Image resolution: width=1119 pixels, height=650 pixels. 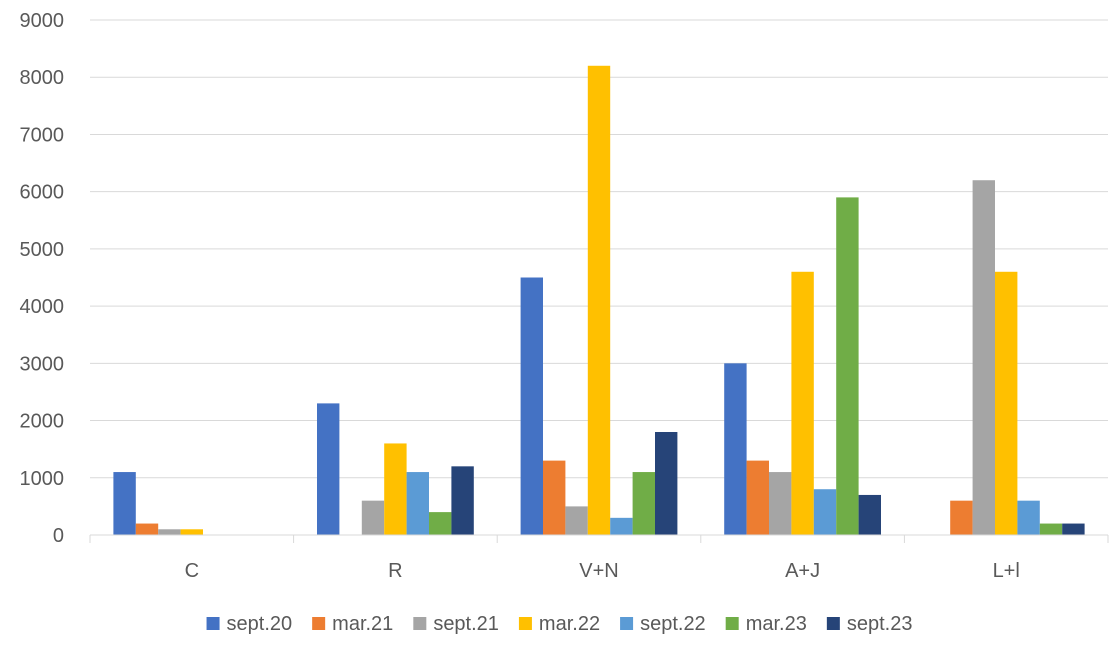 What do you see at coordinates (42, 364) in the screenshot?
I see `y-tick-label: 3000` at bounding box center [42, 364].